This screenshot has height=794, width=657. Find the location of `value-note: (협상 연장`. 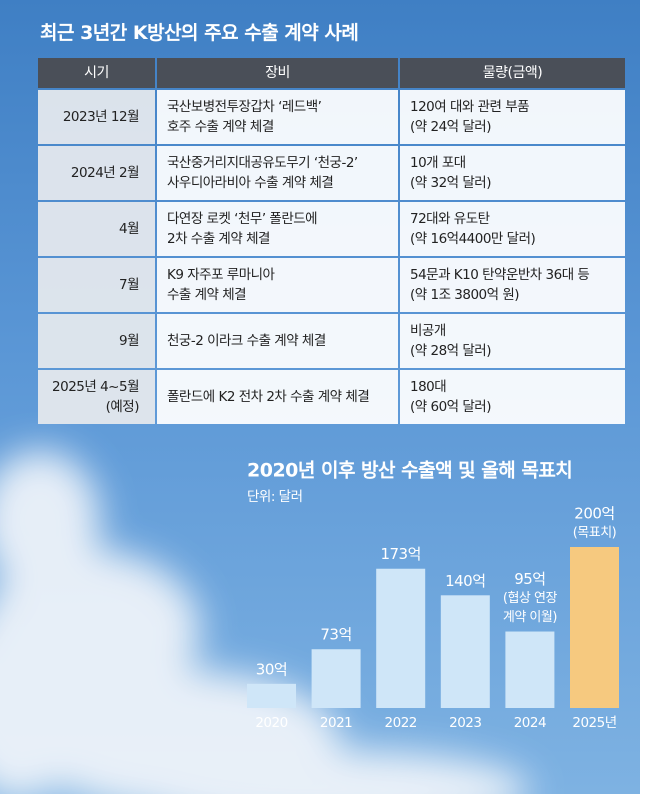

value-note: (협상 연장 is located at coordinates (530, 598).